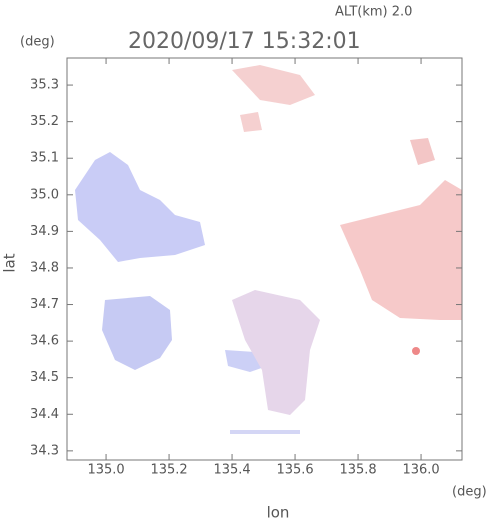  I want to click on echo-mixed, so click(276, 352).